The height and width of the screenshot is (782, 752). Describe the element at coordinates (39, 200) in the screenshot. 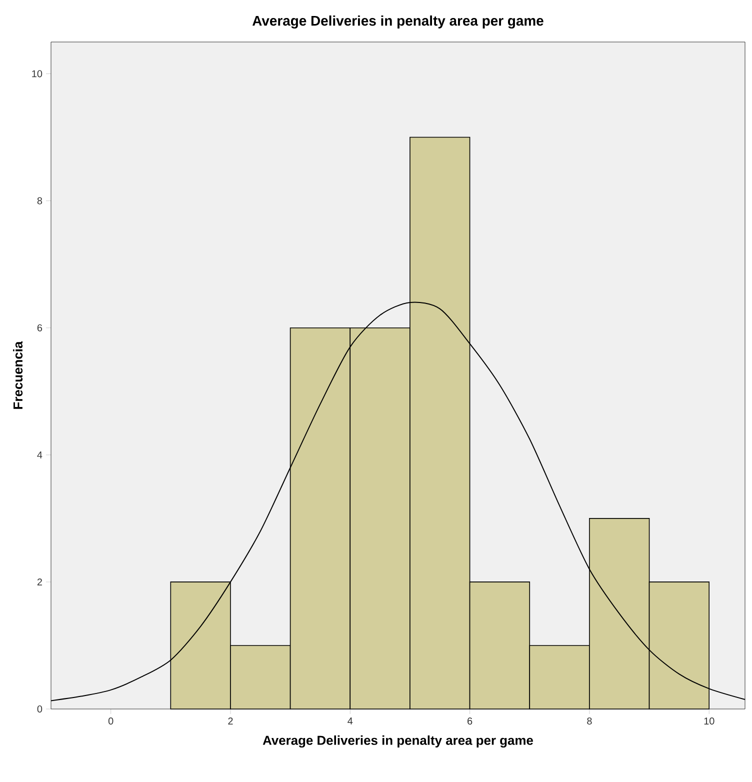

I see `y-tick-label: 8` at that location.